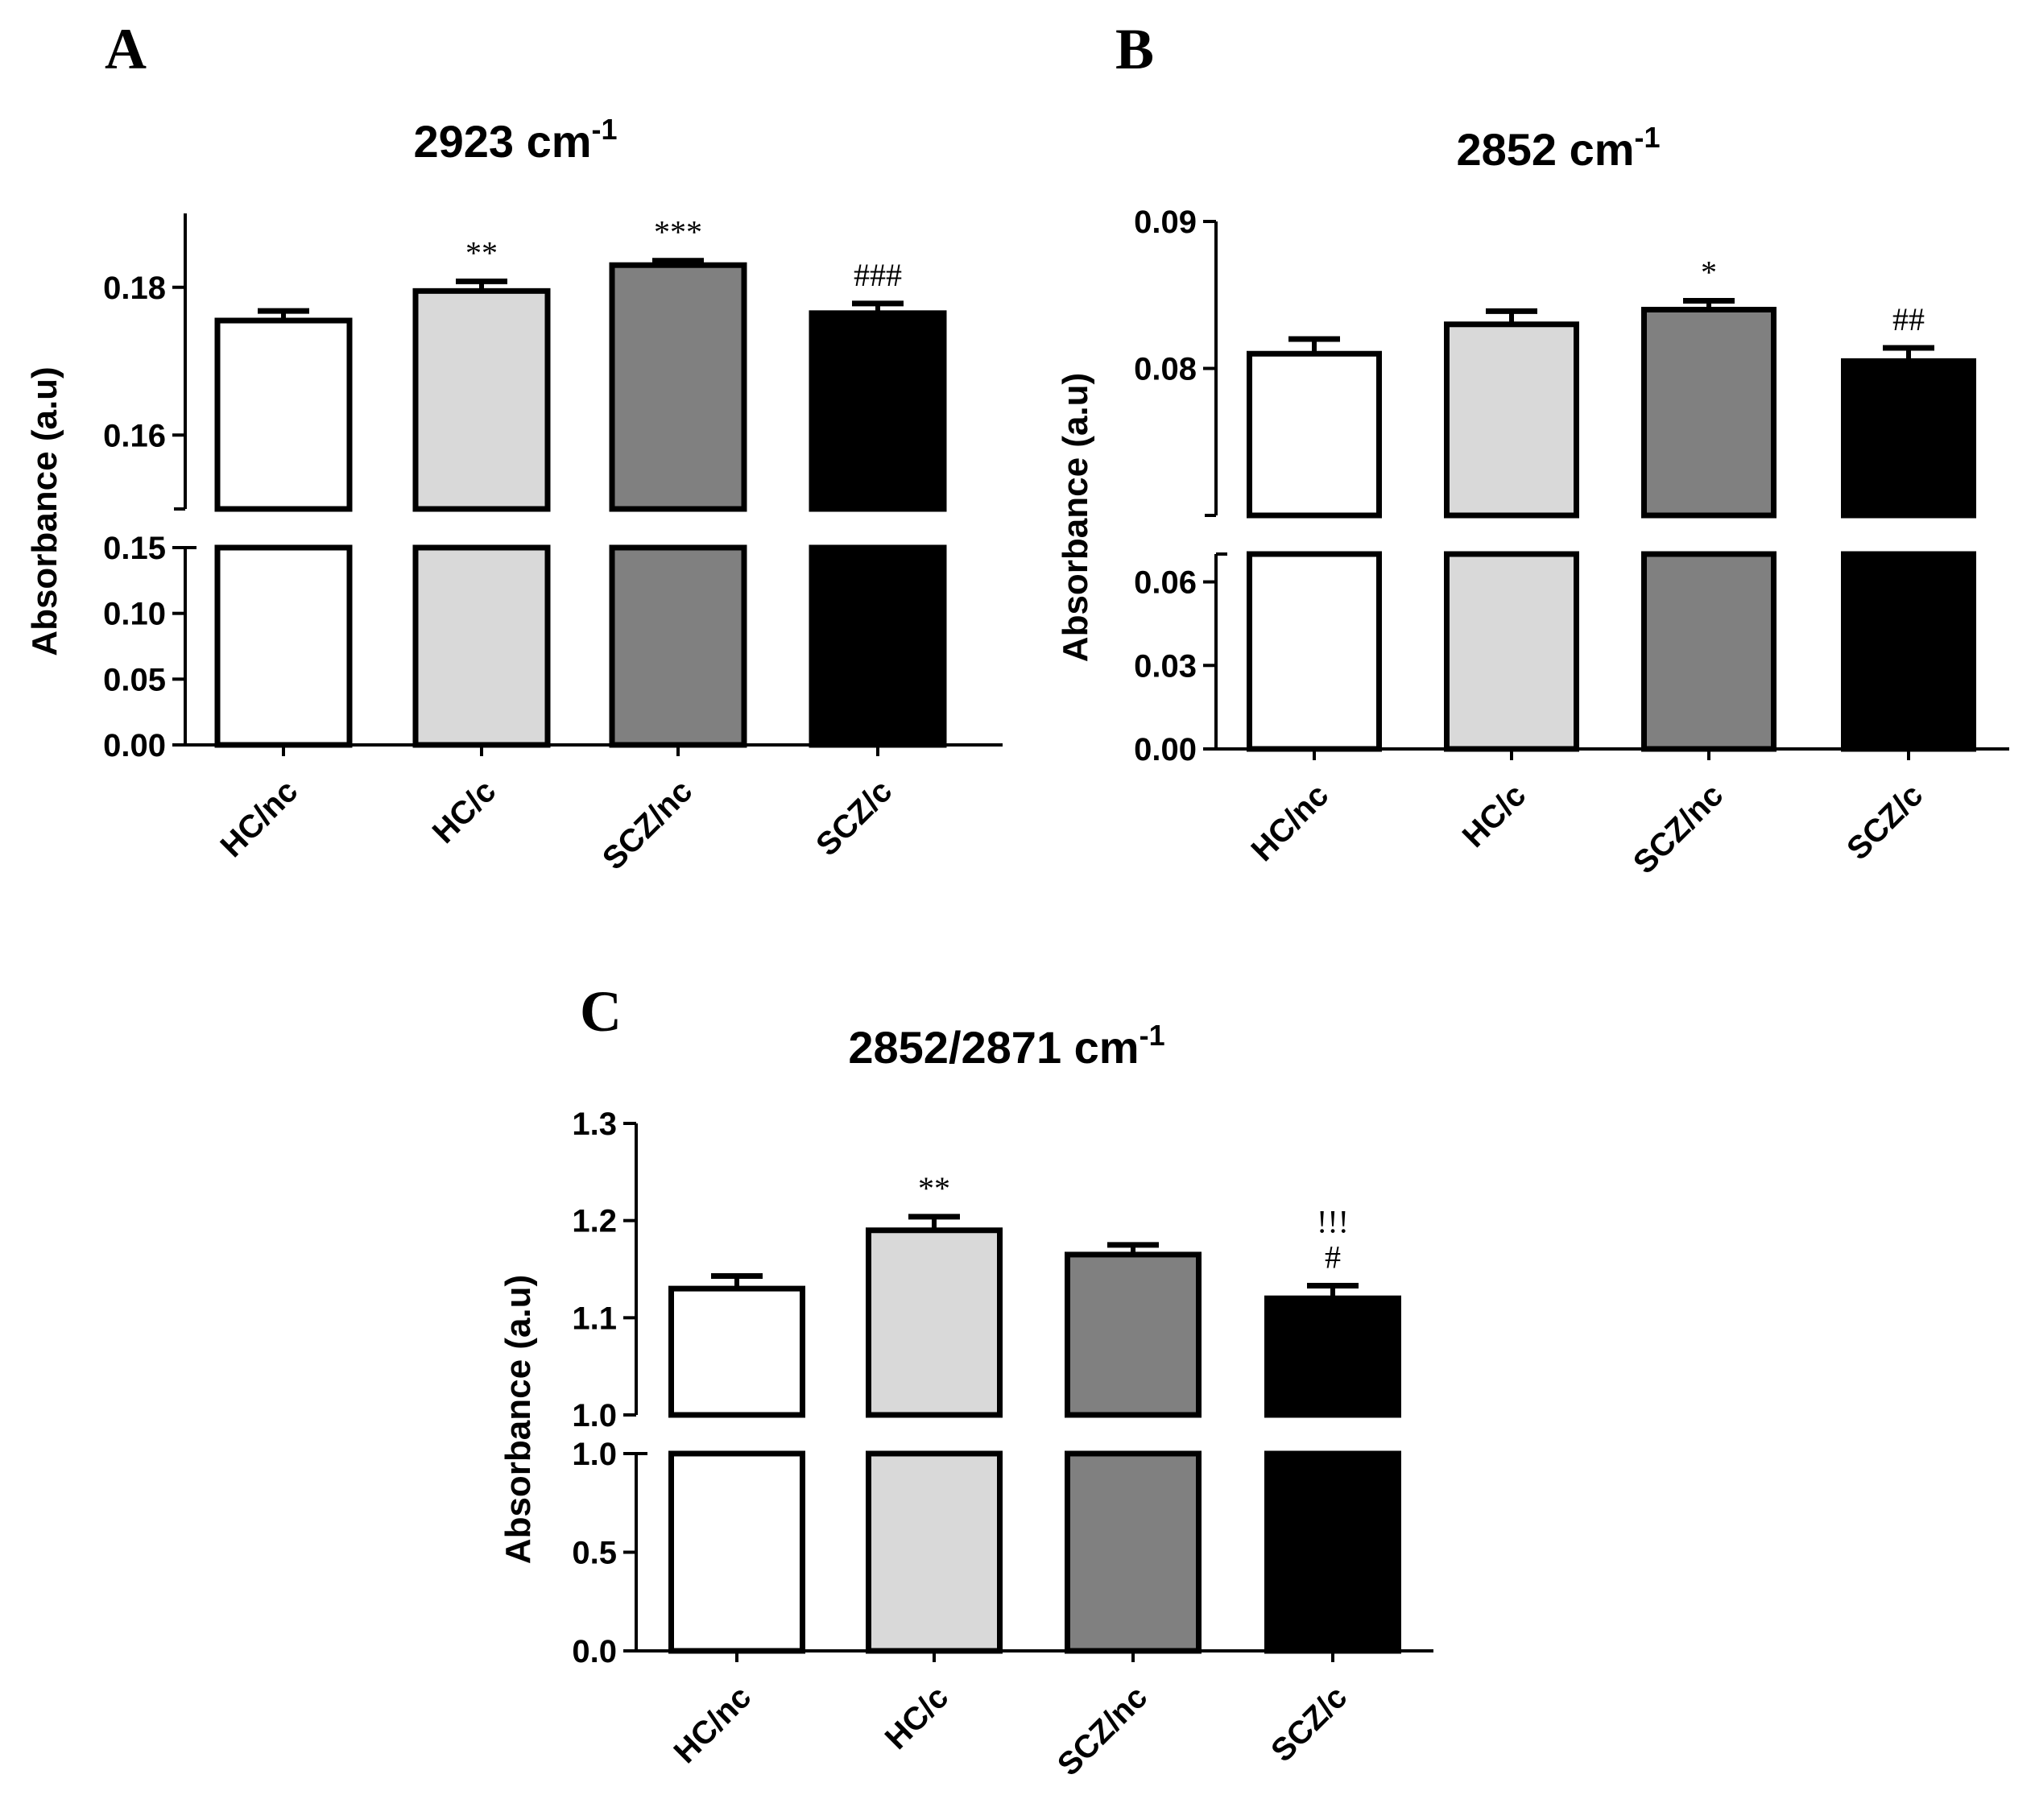 The width and height of the screenshot is (2035, 1820). What do you see at coordinates (594, 1221) in the screenshot?
I see `y-tick-label: 1.2` at bounding box center [594, 1221].